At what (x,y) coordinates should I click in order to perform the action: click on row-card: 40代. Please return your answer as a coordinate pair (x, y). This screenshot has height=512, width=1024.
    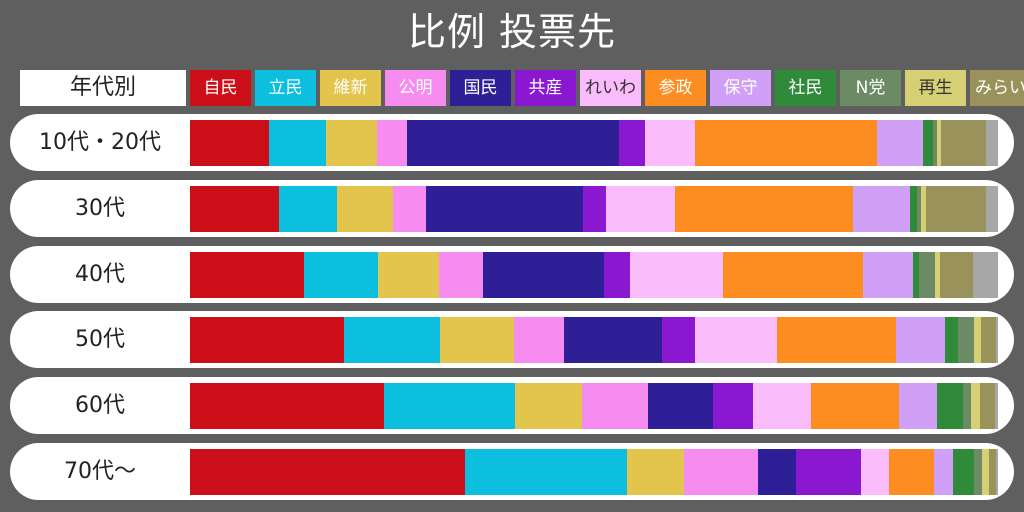
    Looking at the image, I should click on (512, 274).